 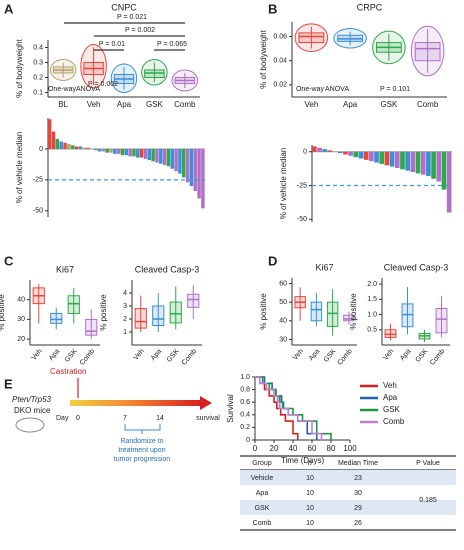 What do you see at coordinates (68, 371) in the screenshot?
I see `event-label: Castration` at bounding box center [68, 371].